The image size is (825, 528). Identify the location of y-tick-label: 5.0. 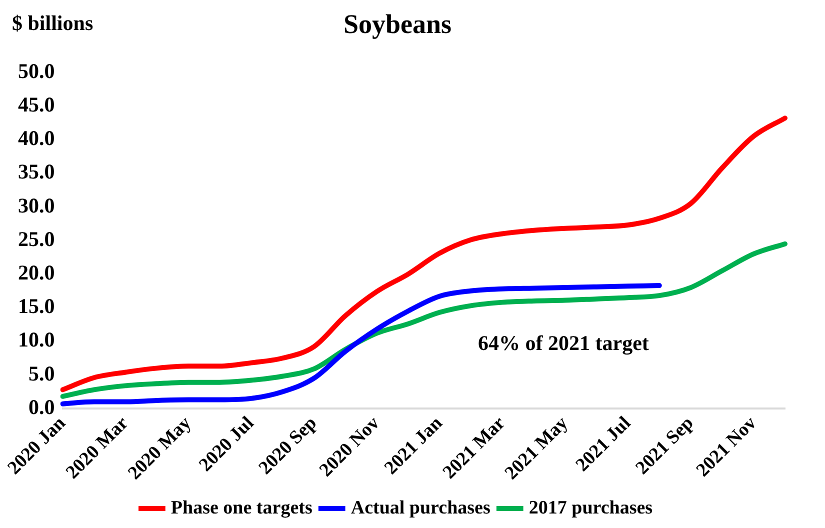
(41, 373).